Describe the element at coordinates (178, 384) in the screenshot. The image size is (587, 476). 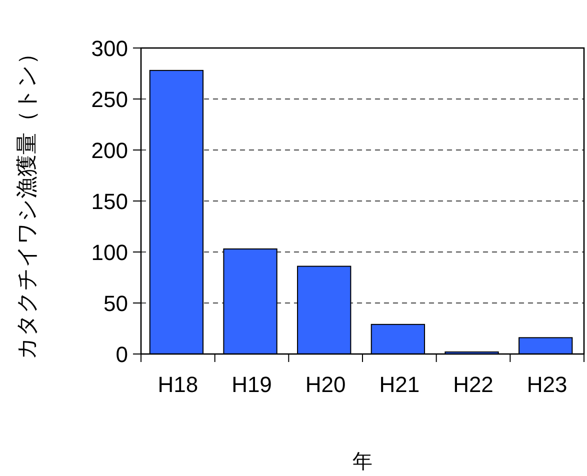
I see `x-tick-label: H18` at that location.